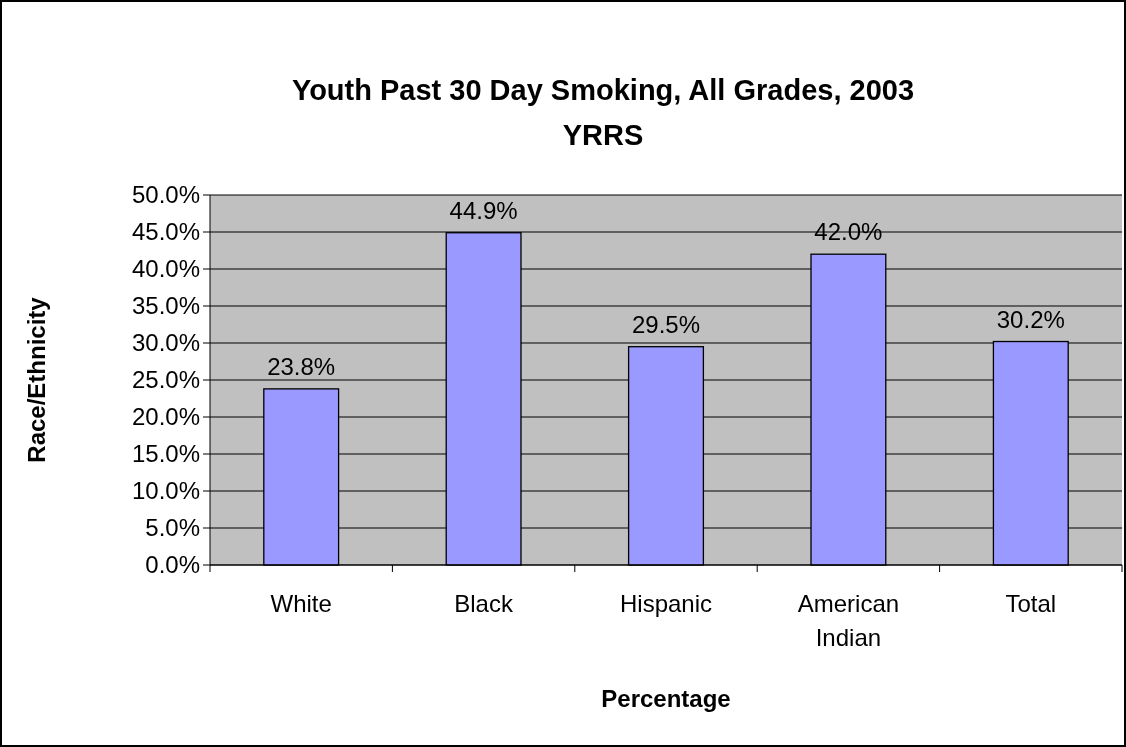 Image resolution: width=1126 pixels, height=747 pixels. I want to click on y-tick-label: 30.0%, so click(165, 343).